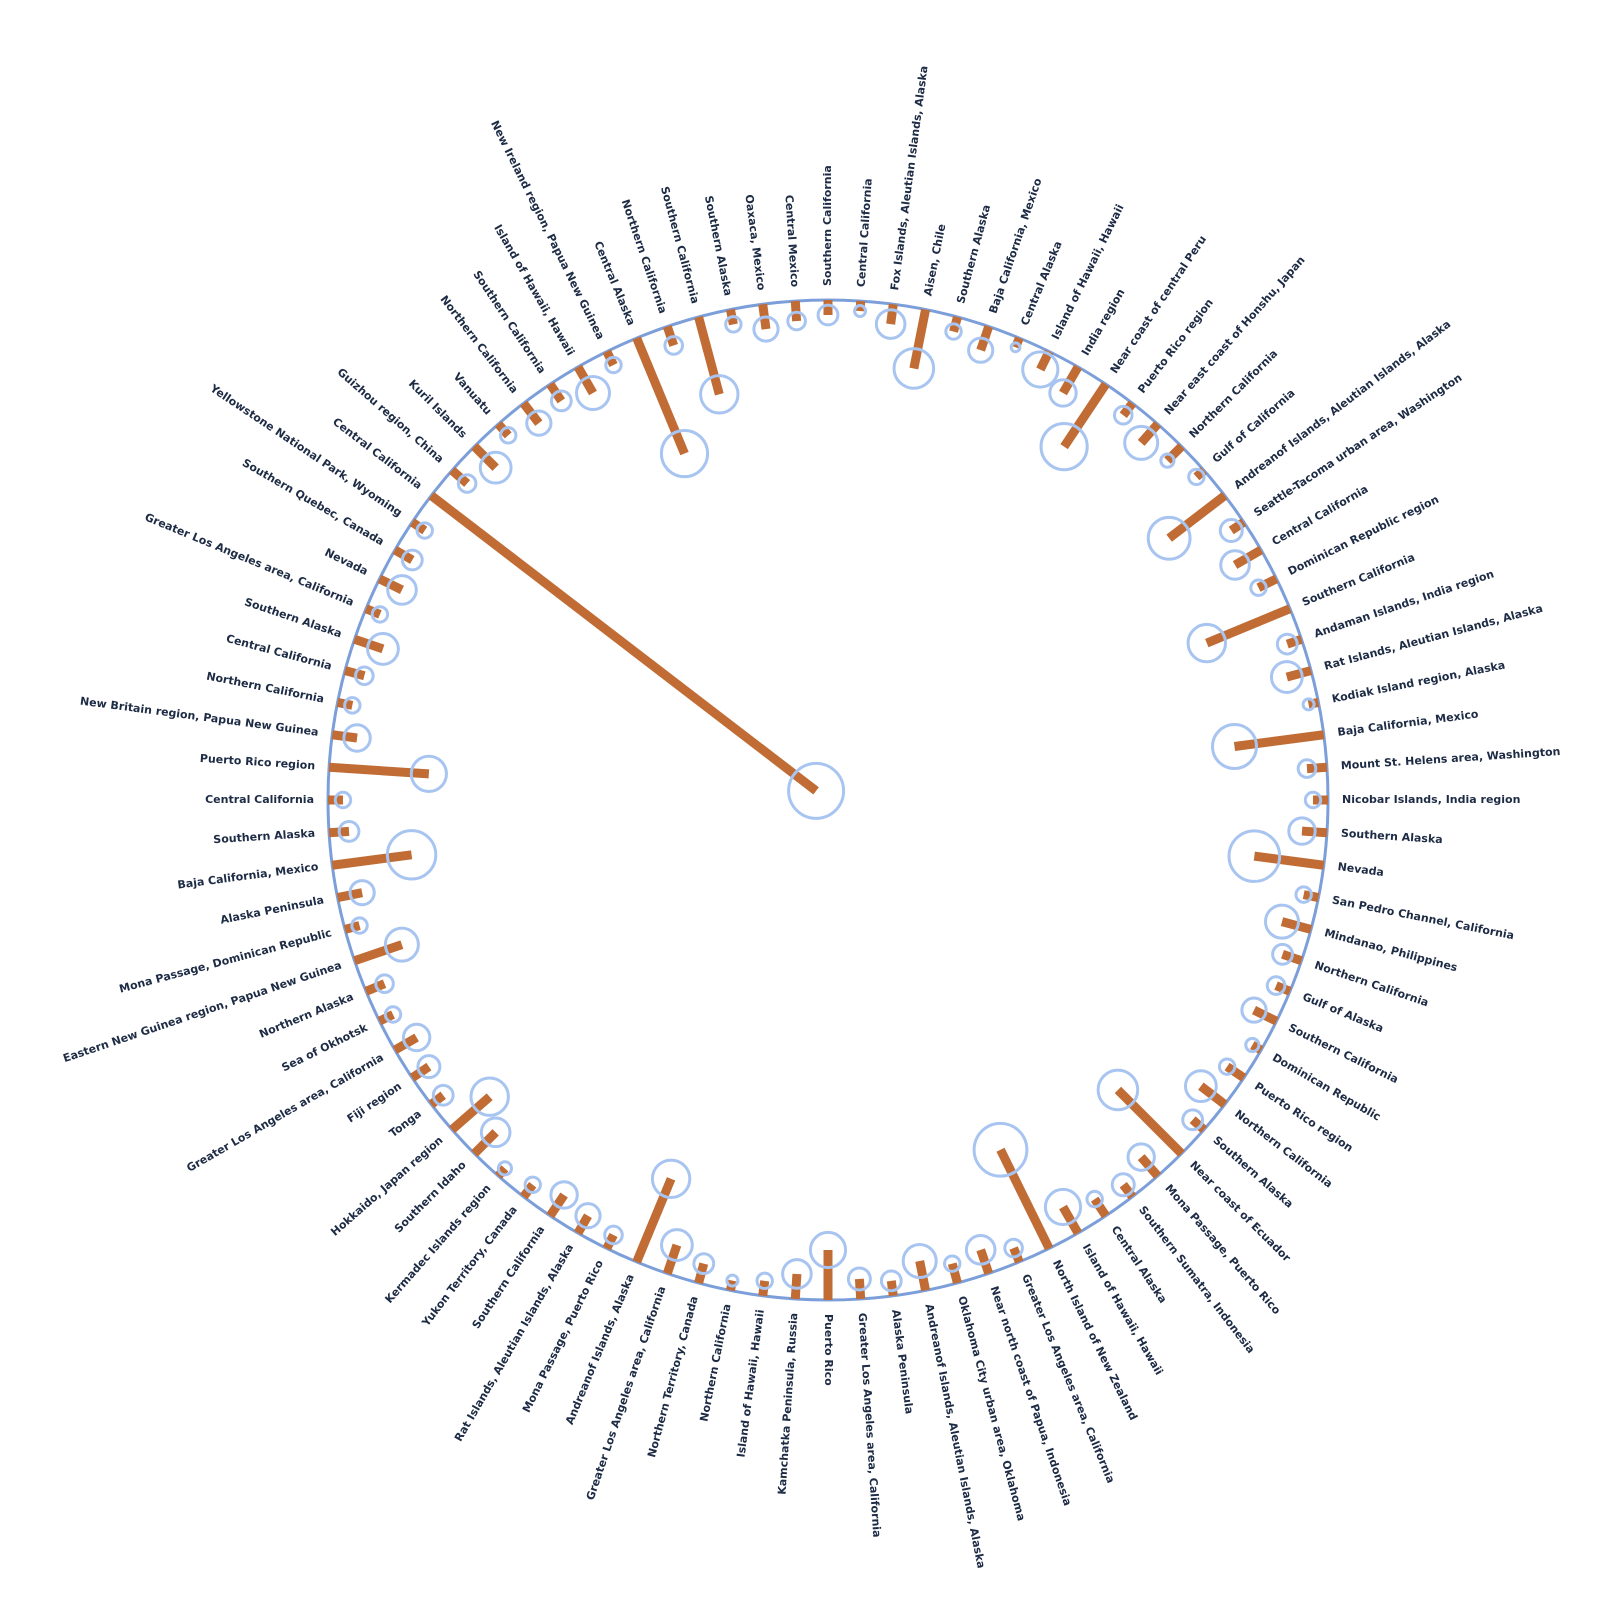  Describe the element at coordinates (614, 283) in the screenshot. I see `category-label: Central Alaska` at that location.